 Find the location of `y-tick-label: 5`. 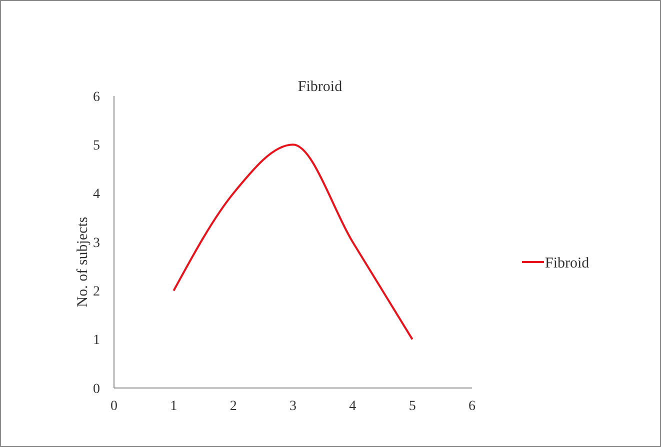

y-tick-label: 5 is located at coordinates (96, 146).